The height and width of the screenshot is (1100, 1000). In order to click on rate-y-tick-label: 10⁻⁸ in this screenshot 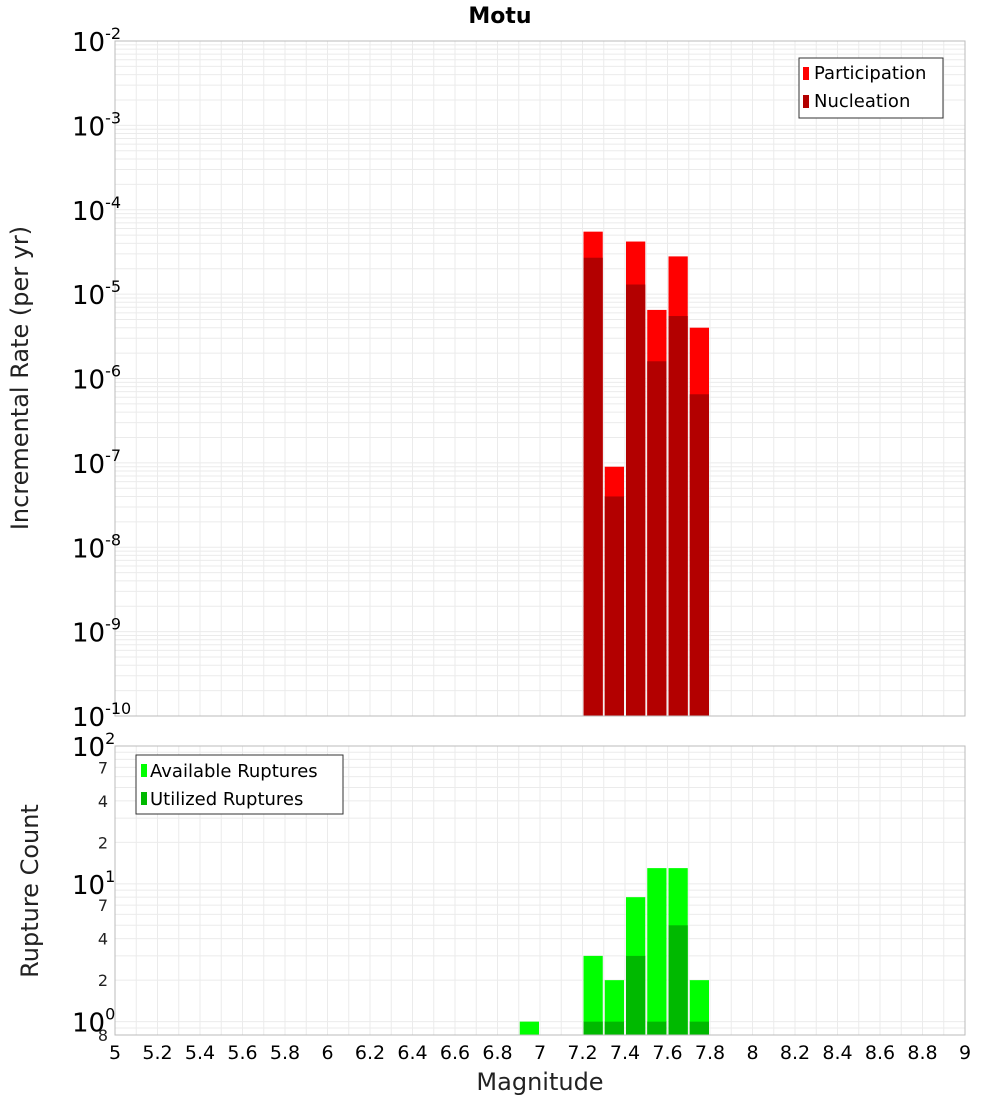, I will do `click(96, 547)`.